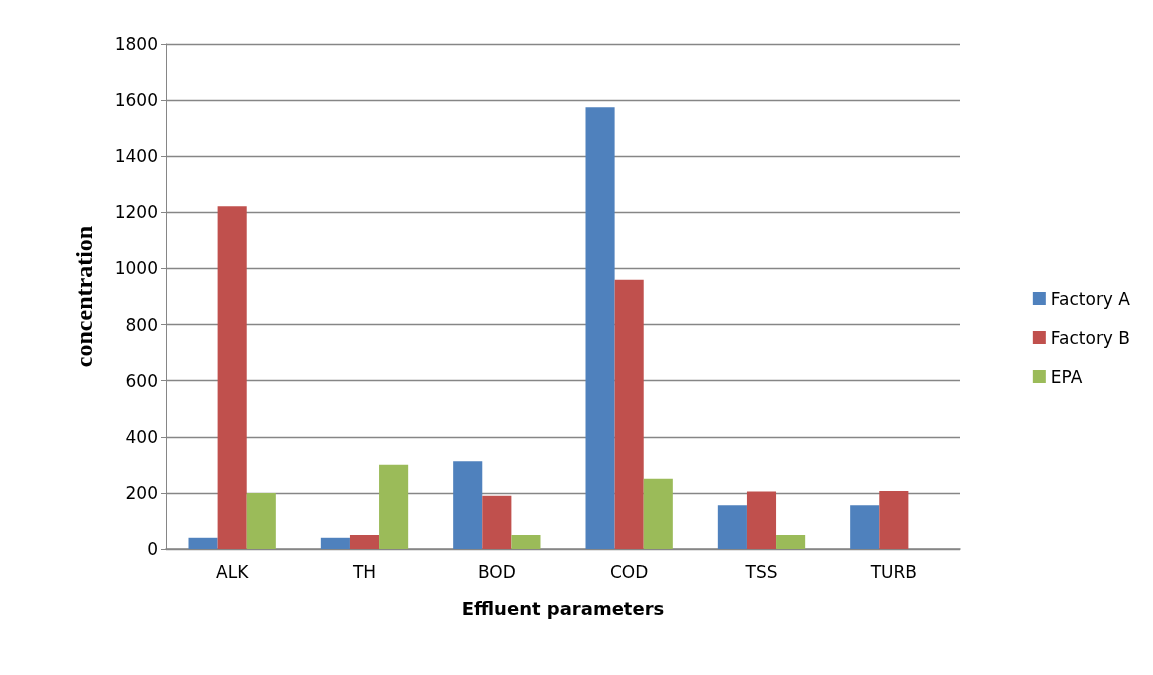 This screenshot has width=1153, height=675. I want to click on legend-label: EPA, so click(1066, 376).